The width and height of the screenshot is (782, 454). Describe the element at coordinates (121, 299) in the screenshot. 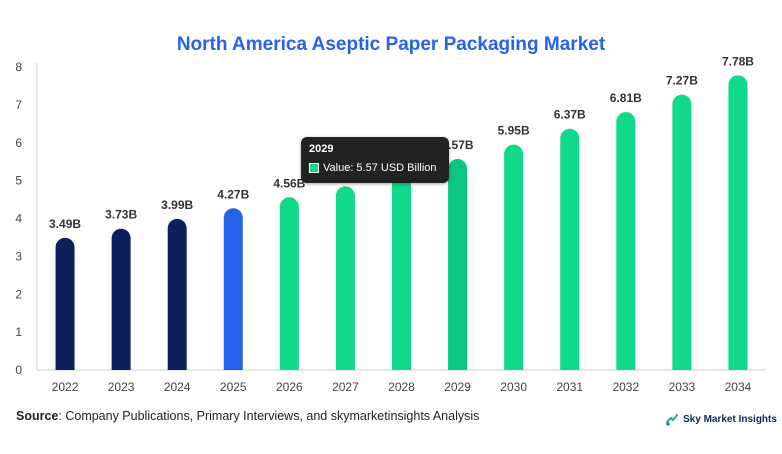

I see `bar-2023` at that location.